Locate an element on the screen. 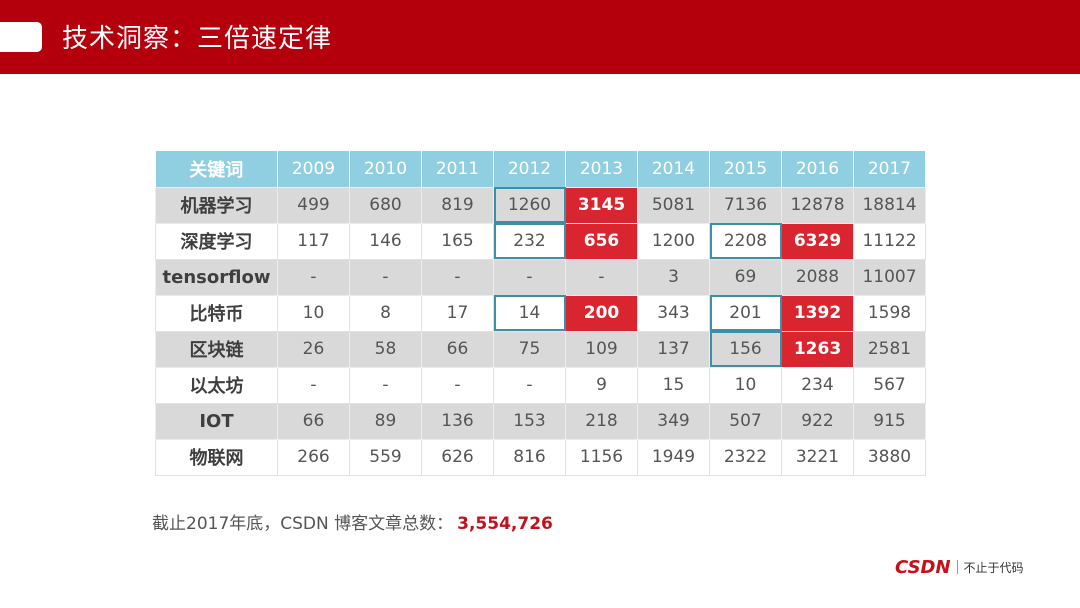  column-header-year: 2011 is located at coordinates (457, 169).